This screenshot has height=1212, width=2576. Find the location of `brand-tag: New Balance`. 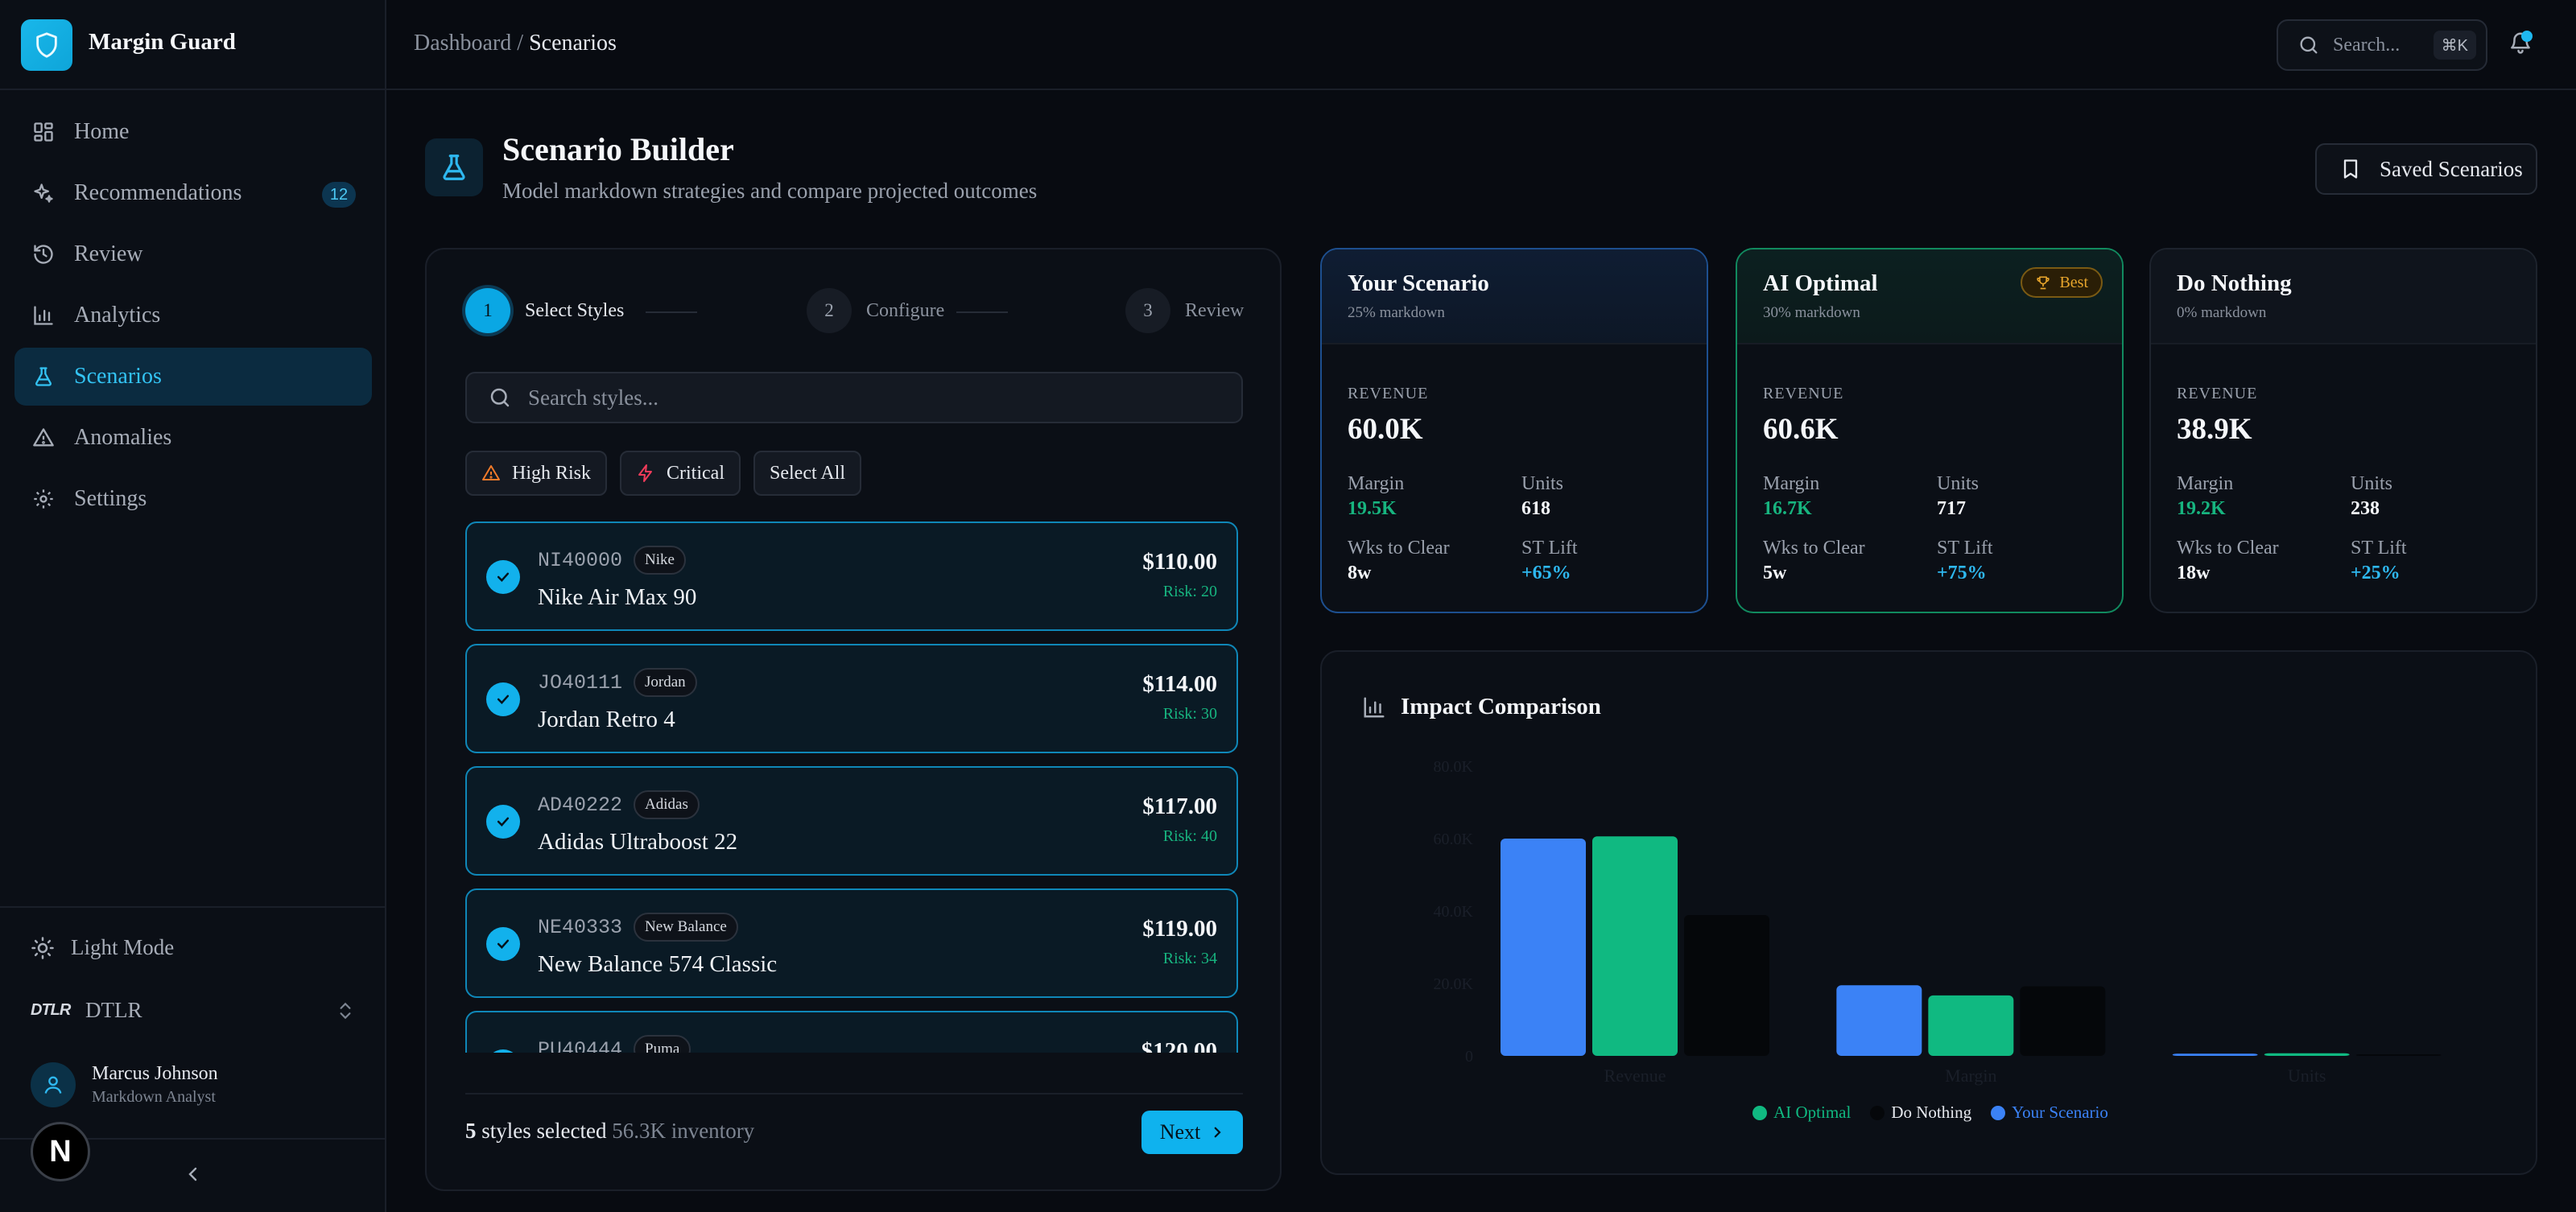

brand-tag: New Balance is located at coordinates (686, 927).